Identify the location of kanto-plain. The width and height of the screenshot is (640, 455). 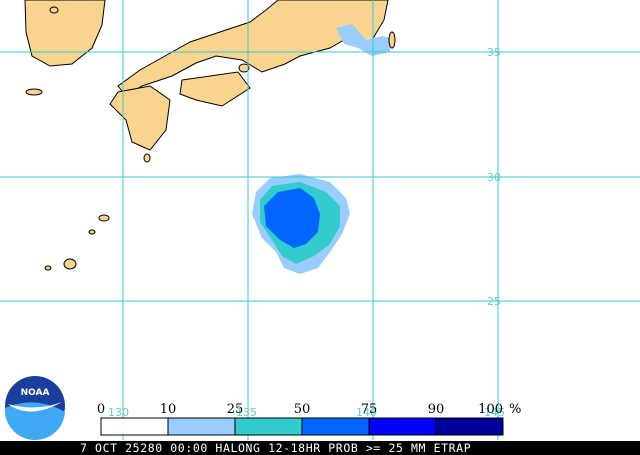
(363, 40).